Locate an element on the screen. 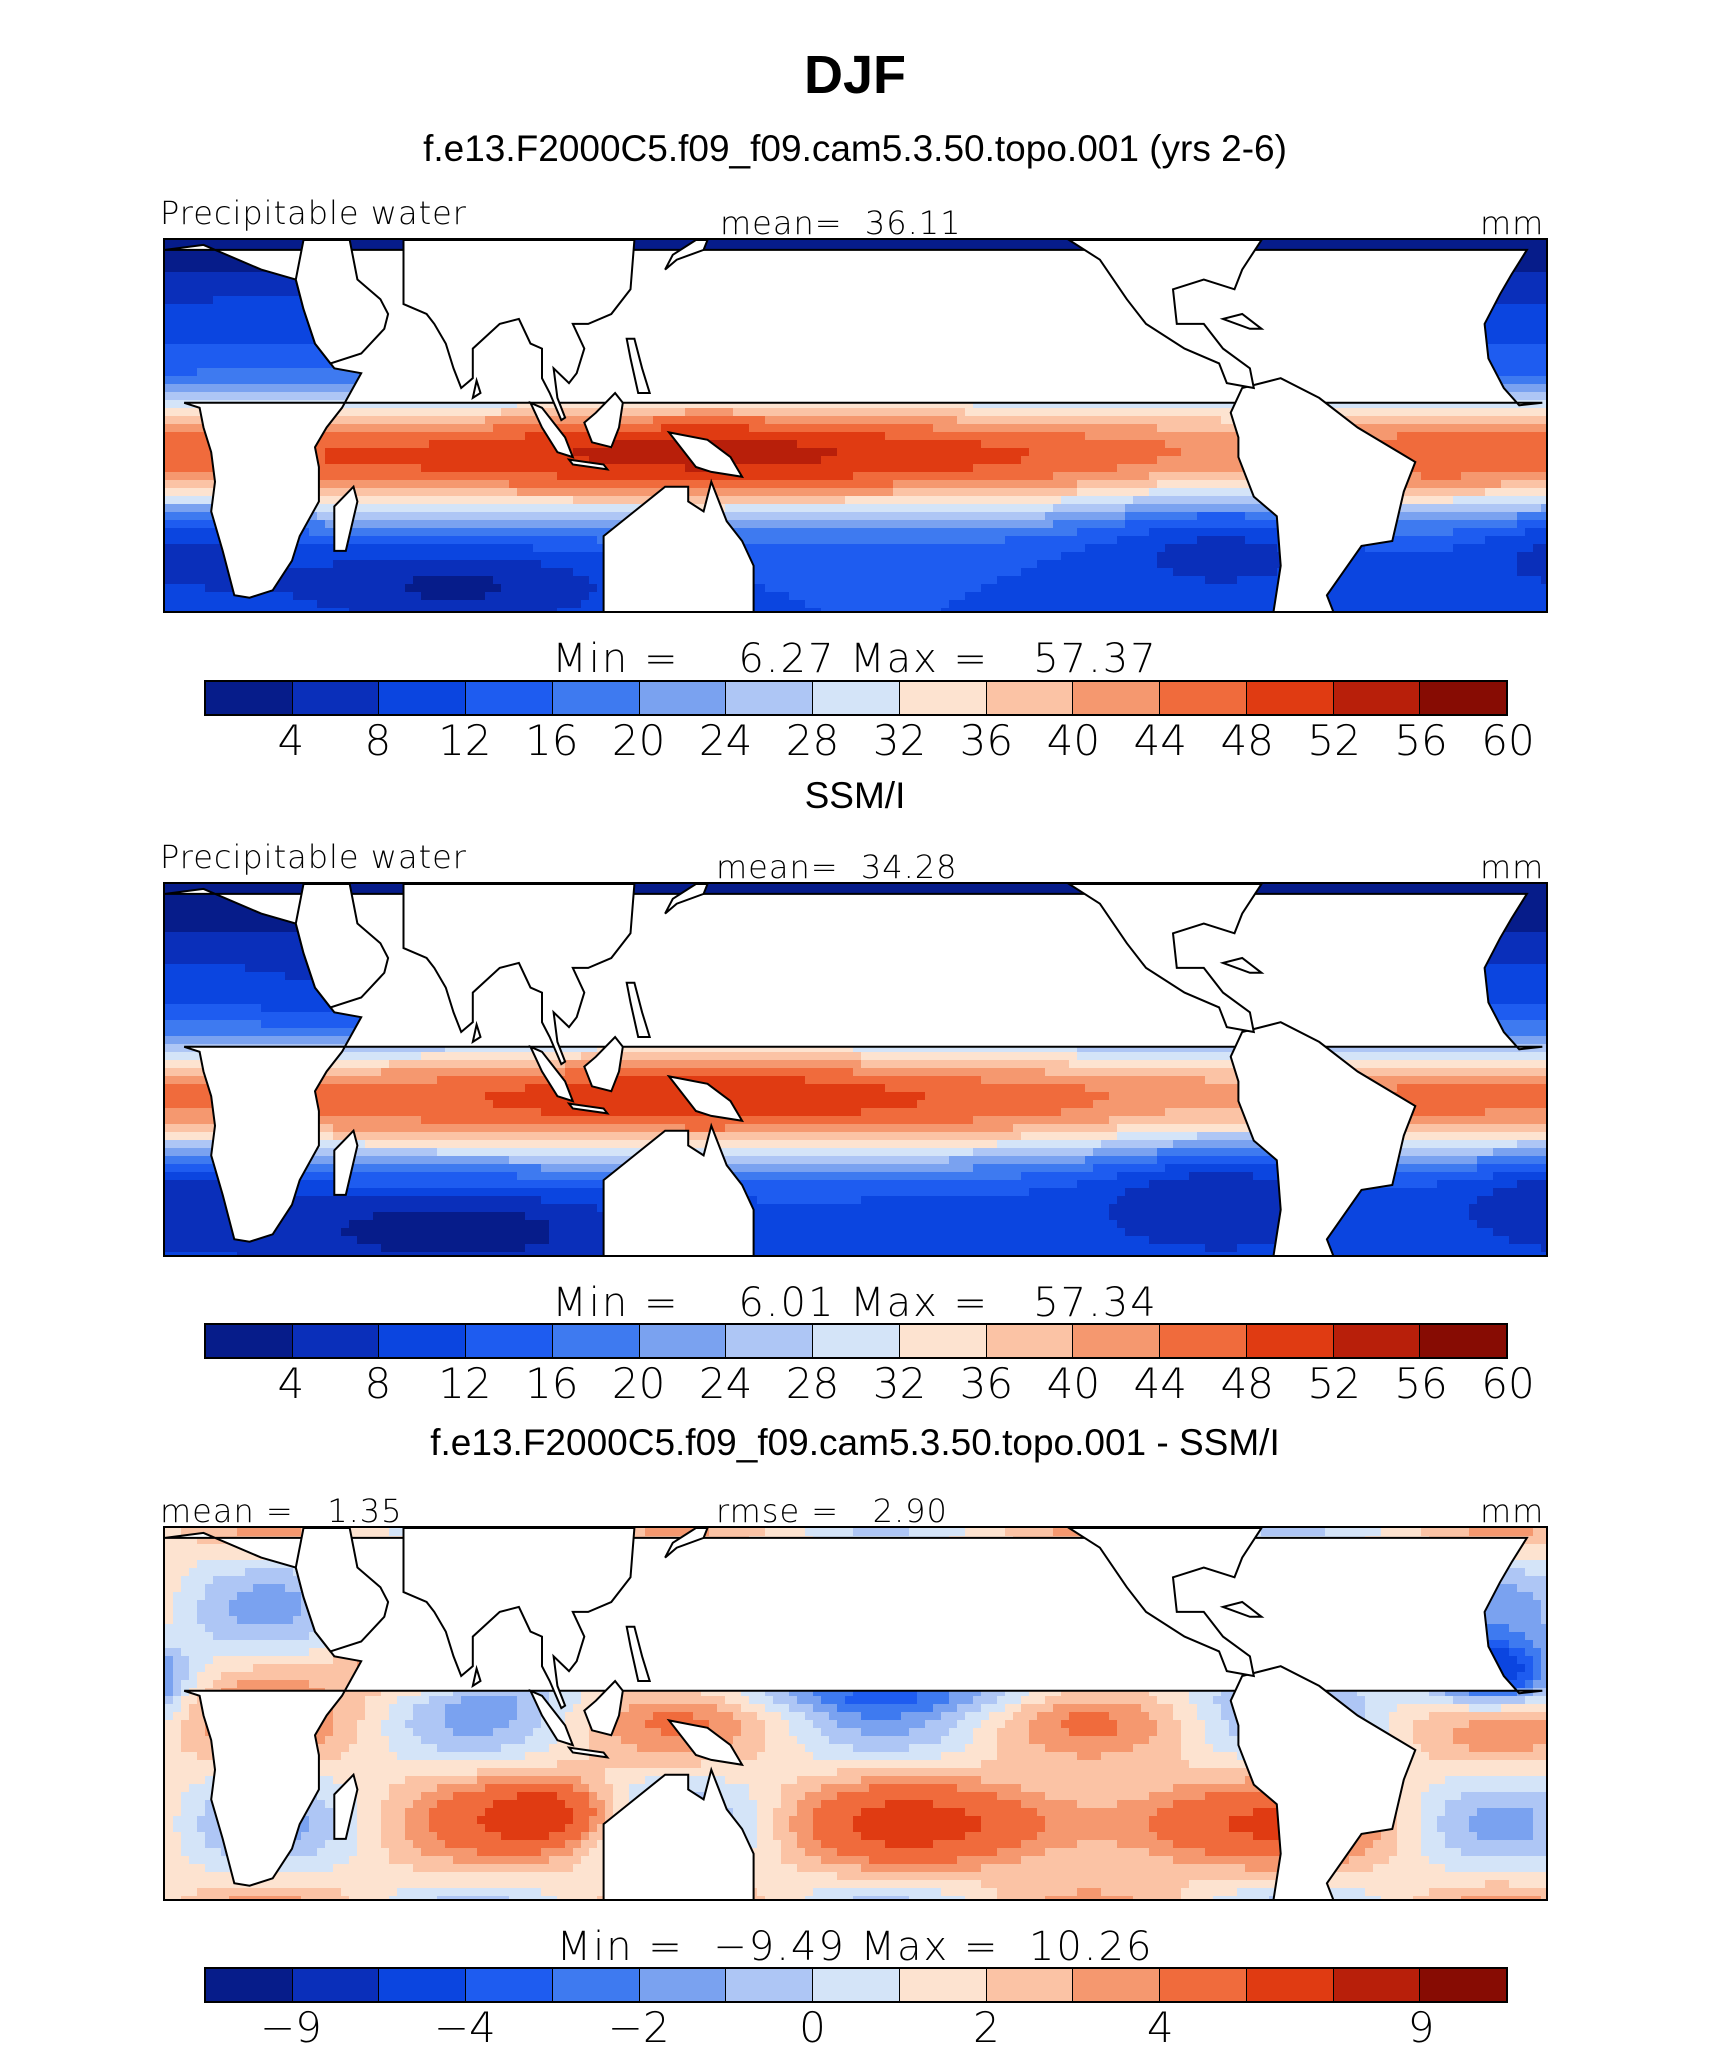 Image resolution: width=1710 pixels, height=2052 pixels. panel-1-map is located at coordinates (855, 425).